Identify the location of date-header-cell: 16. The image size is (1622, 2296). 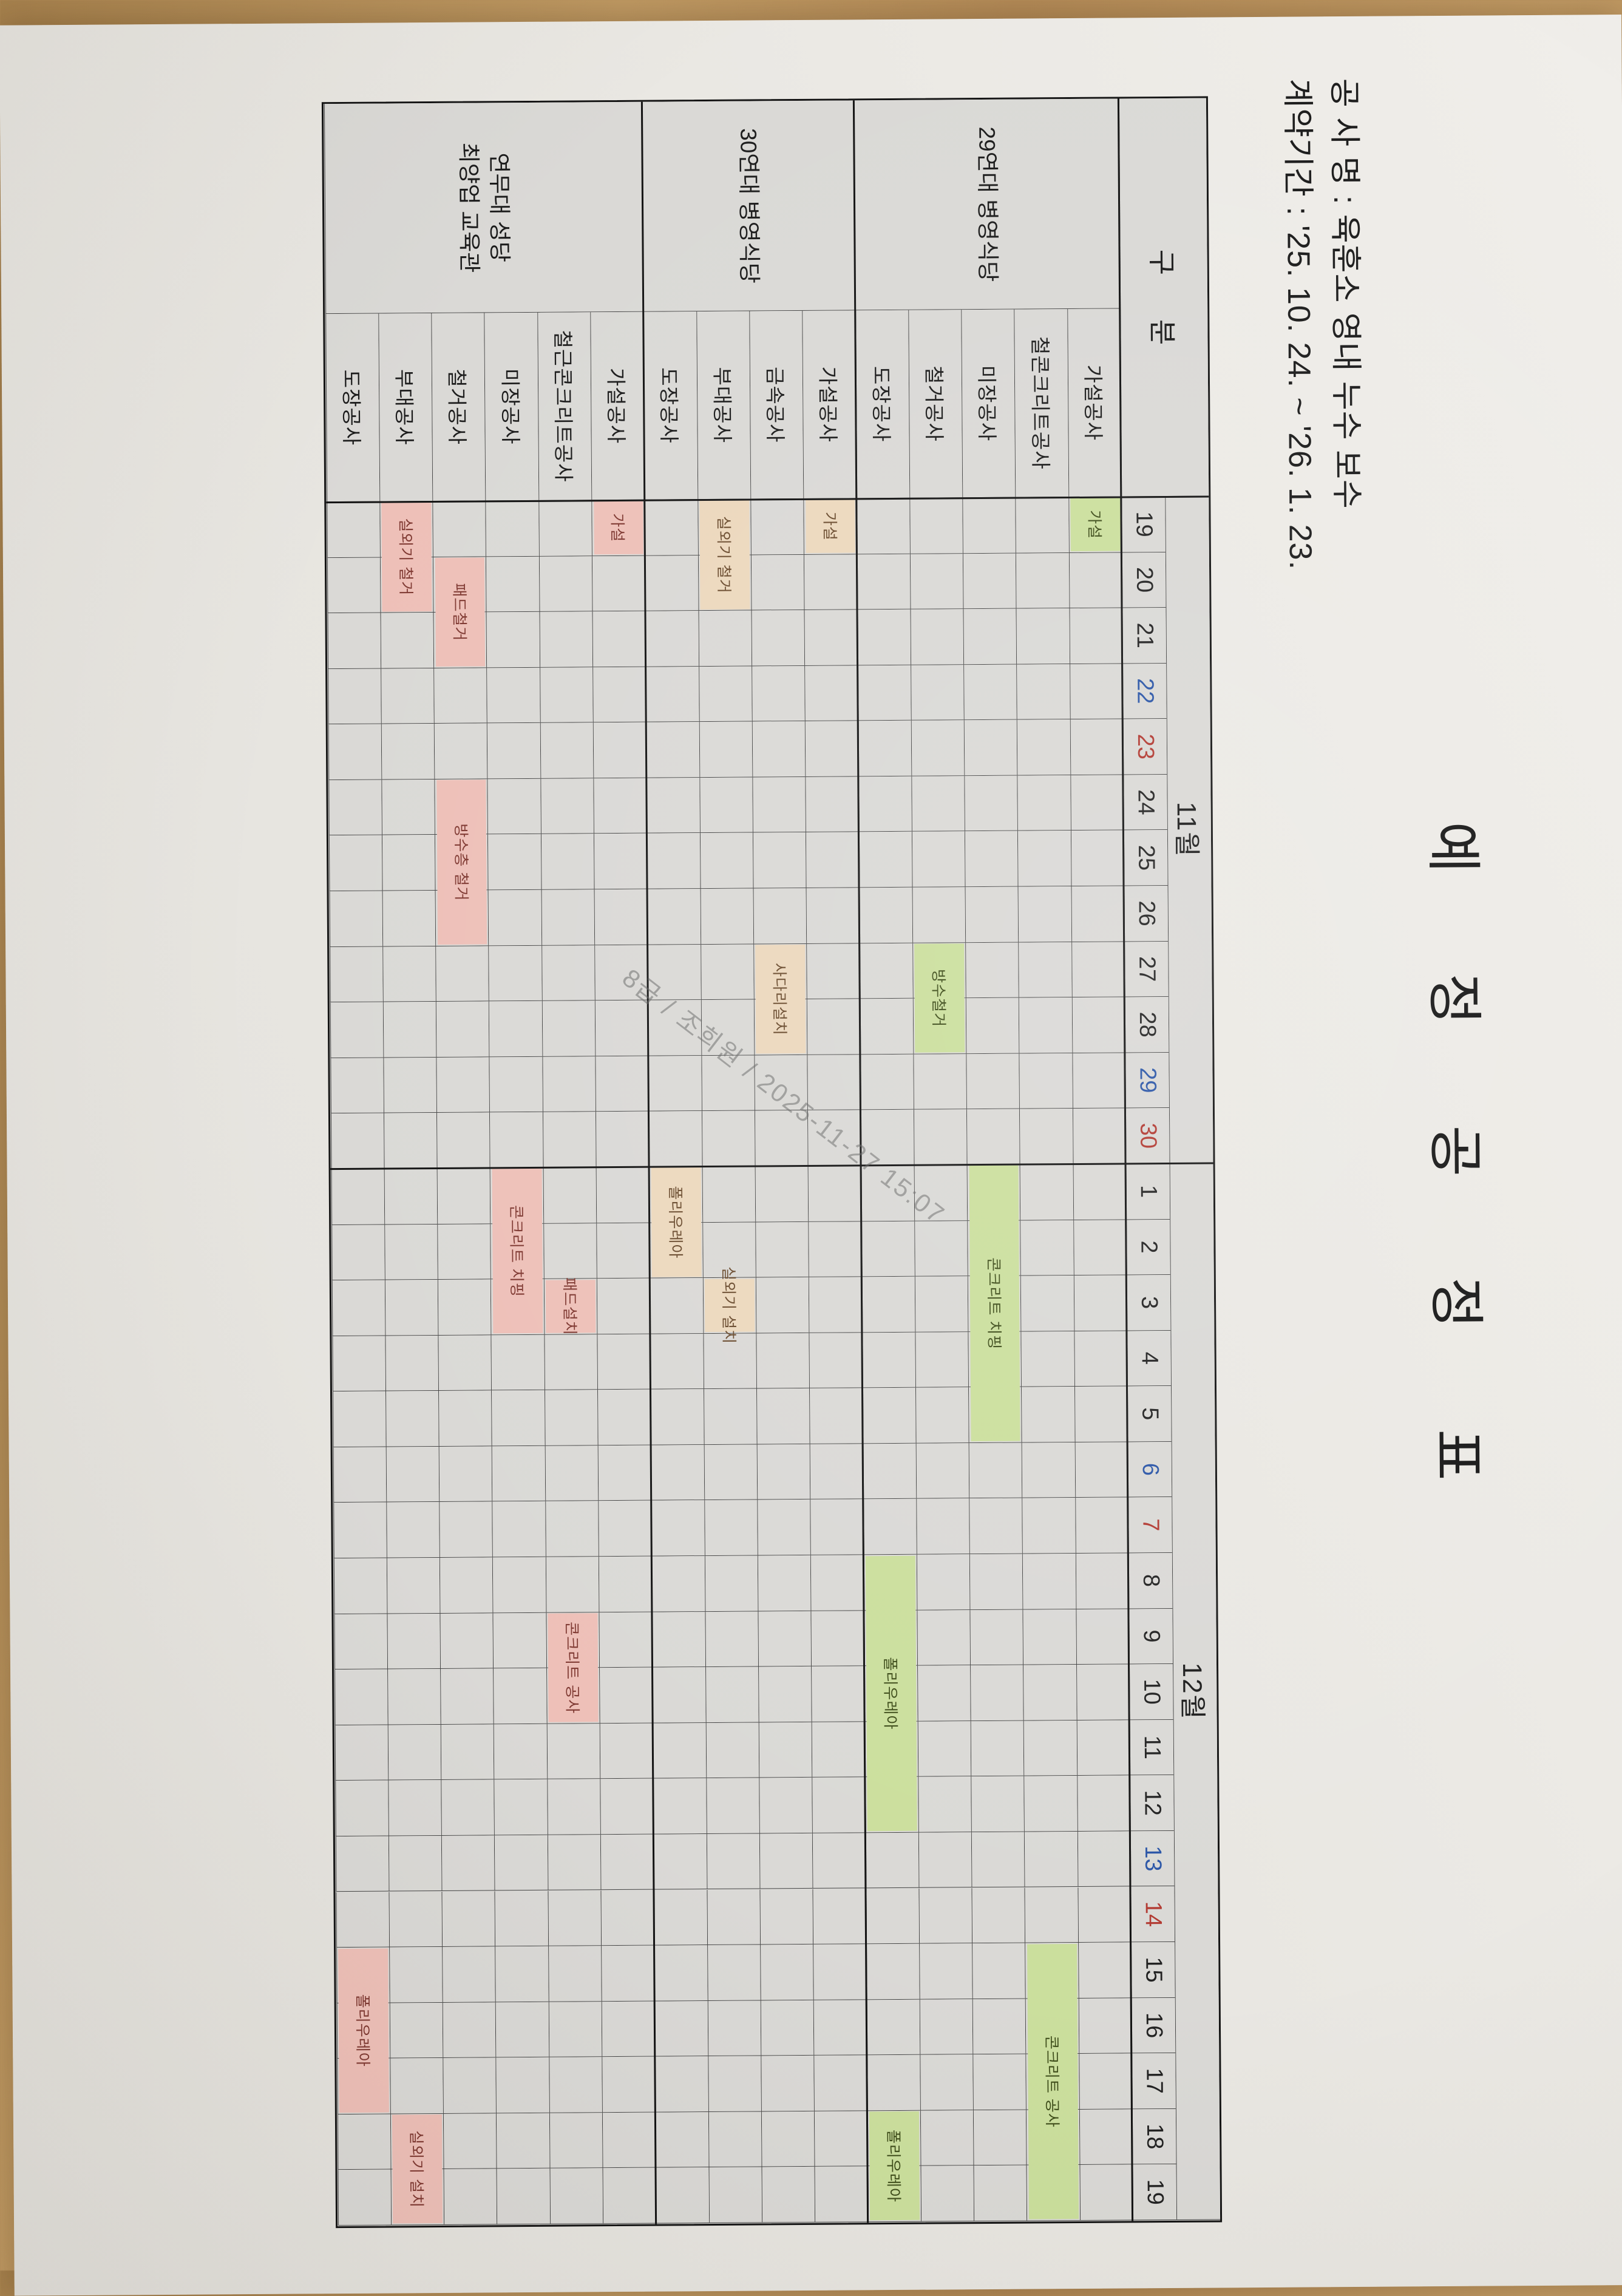
(1153, 2025).